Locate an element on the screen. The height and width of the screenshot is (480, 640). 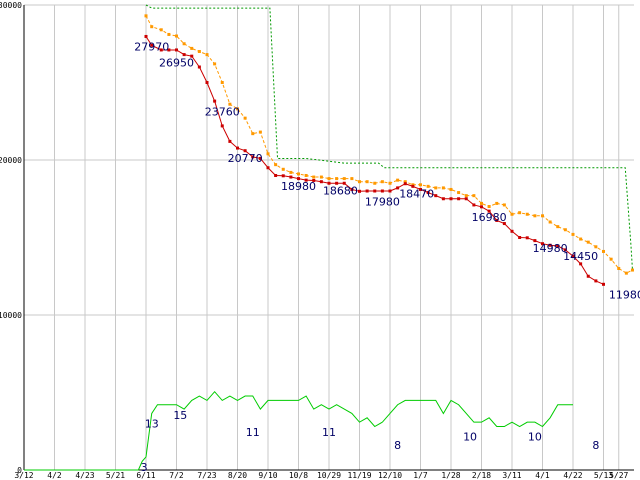
data-label: 18680 is located at coordinates (340, 190).